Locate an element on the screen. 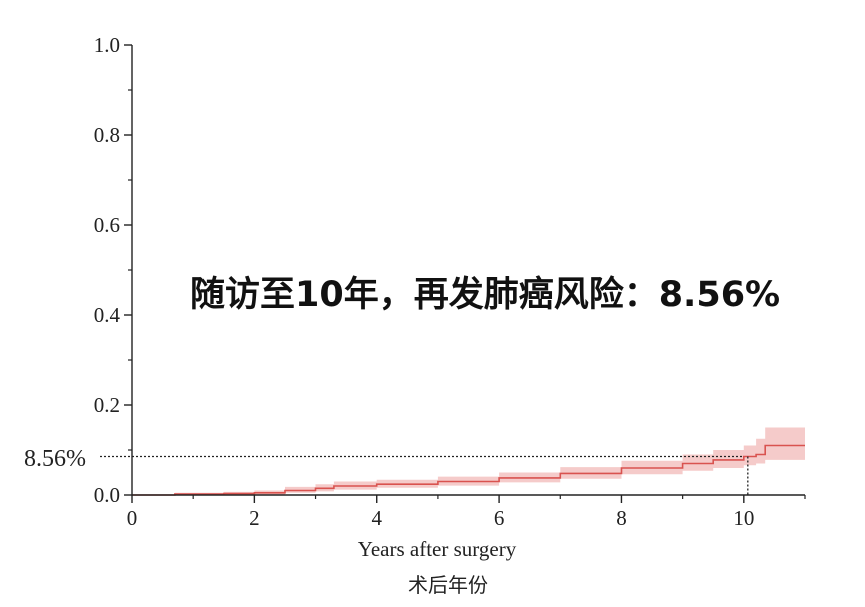 Image resolution: width=865 pixels, height=607 pixels. x-tick-label: 6 is located at coordinates (499, 518).